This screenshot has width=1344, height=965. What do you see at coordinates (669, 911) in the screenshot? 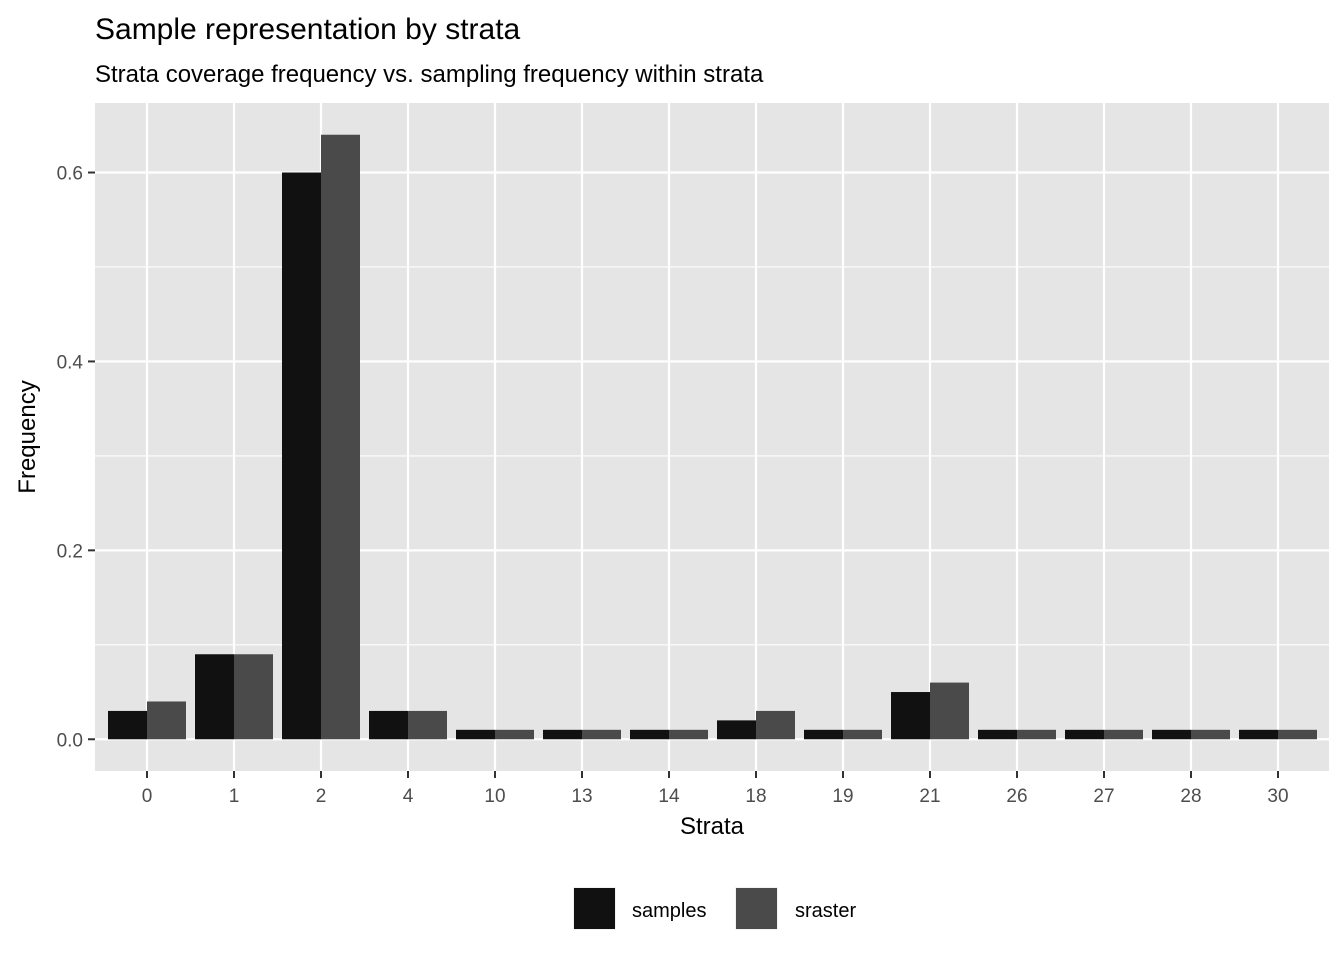
I see `legend-label-samples: samples` at bounding box center [669, 911].